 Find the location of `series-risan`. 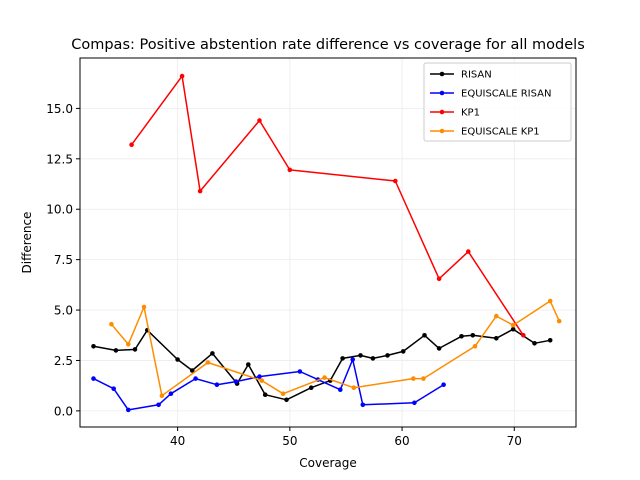

series-risan is located at coordinates (322, 364).